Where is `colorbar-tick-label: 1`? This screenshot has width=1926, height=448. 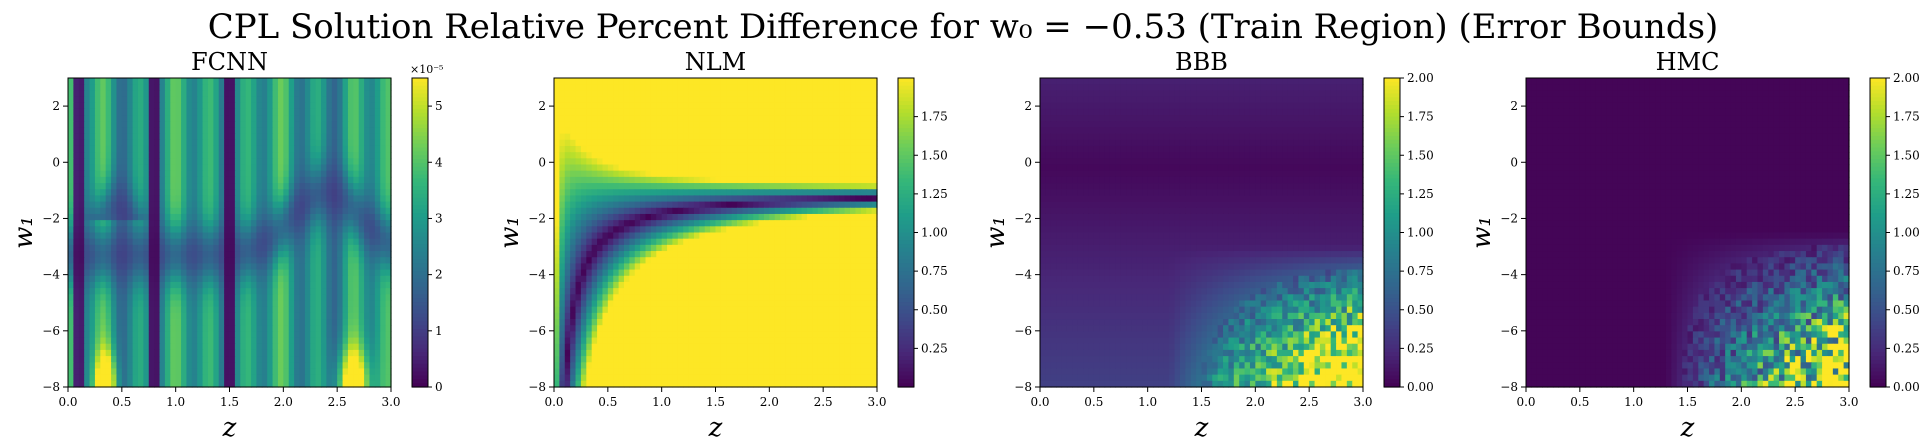
colorbar-tick-label: 1 is located at coordinates (439, 331).